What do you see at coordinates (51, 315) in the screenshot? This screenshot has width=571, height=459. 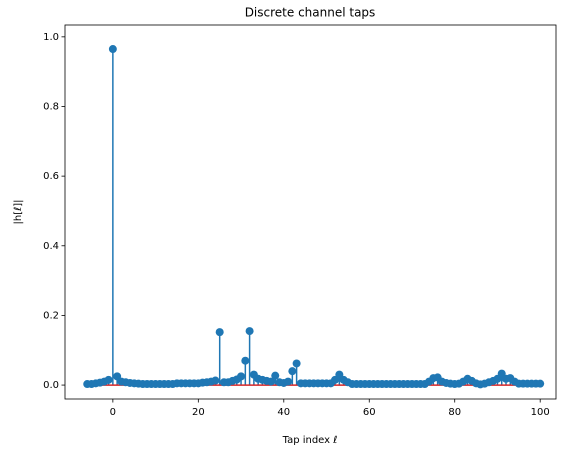 I see `y-tick-label: 0.2` at bounding box center [51, 315].